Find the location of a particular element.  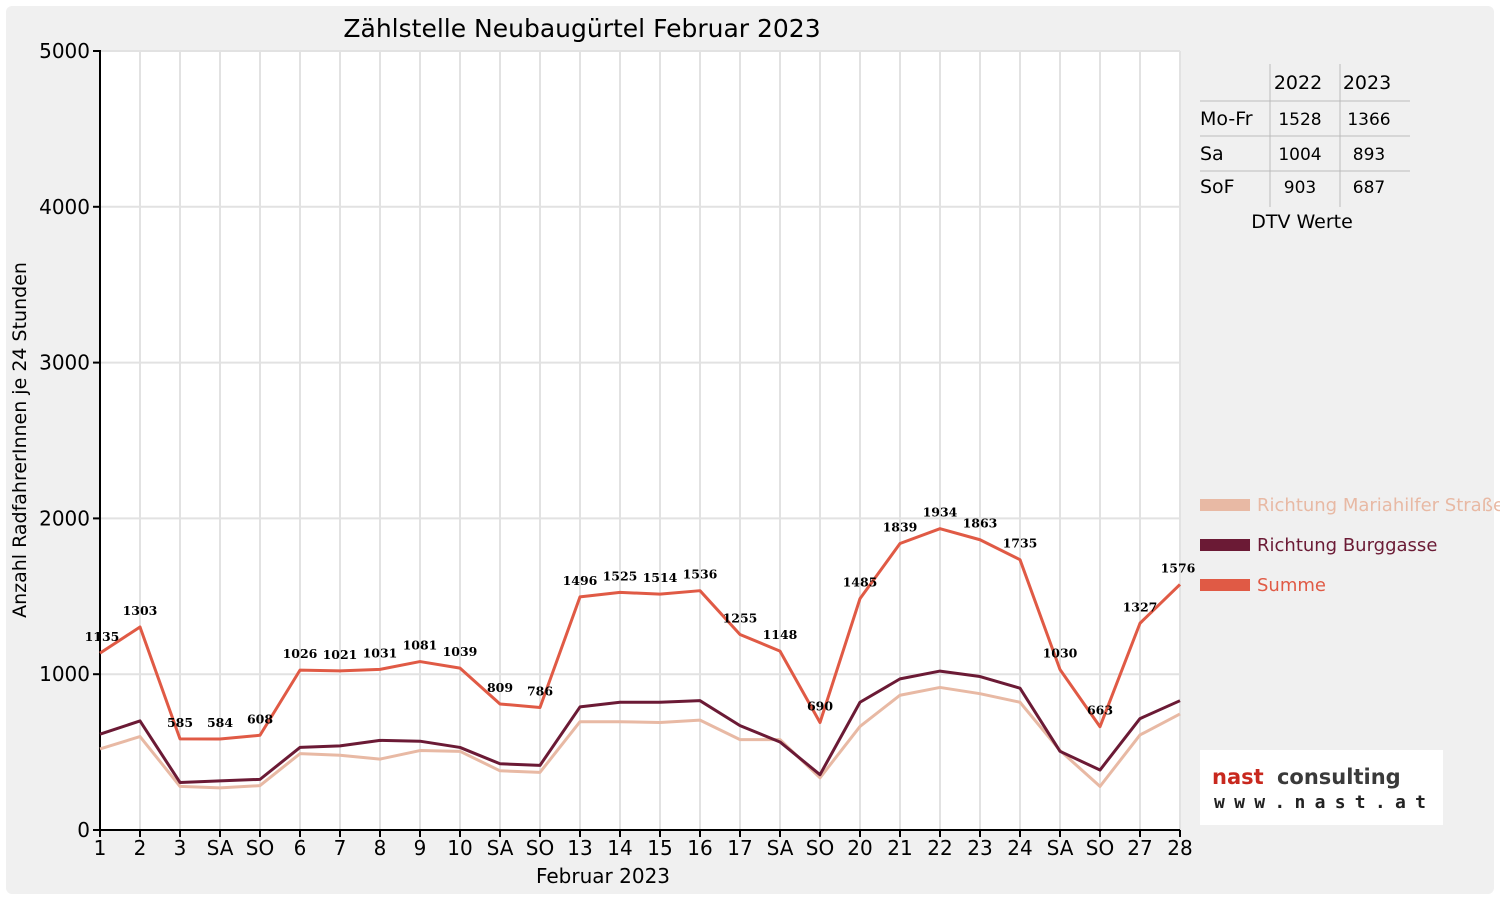

legend-entry: Summe is located at coordinates (1291, 585).